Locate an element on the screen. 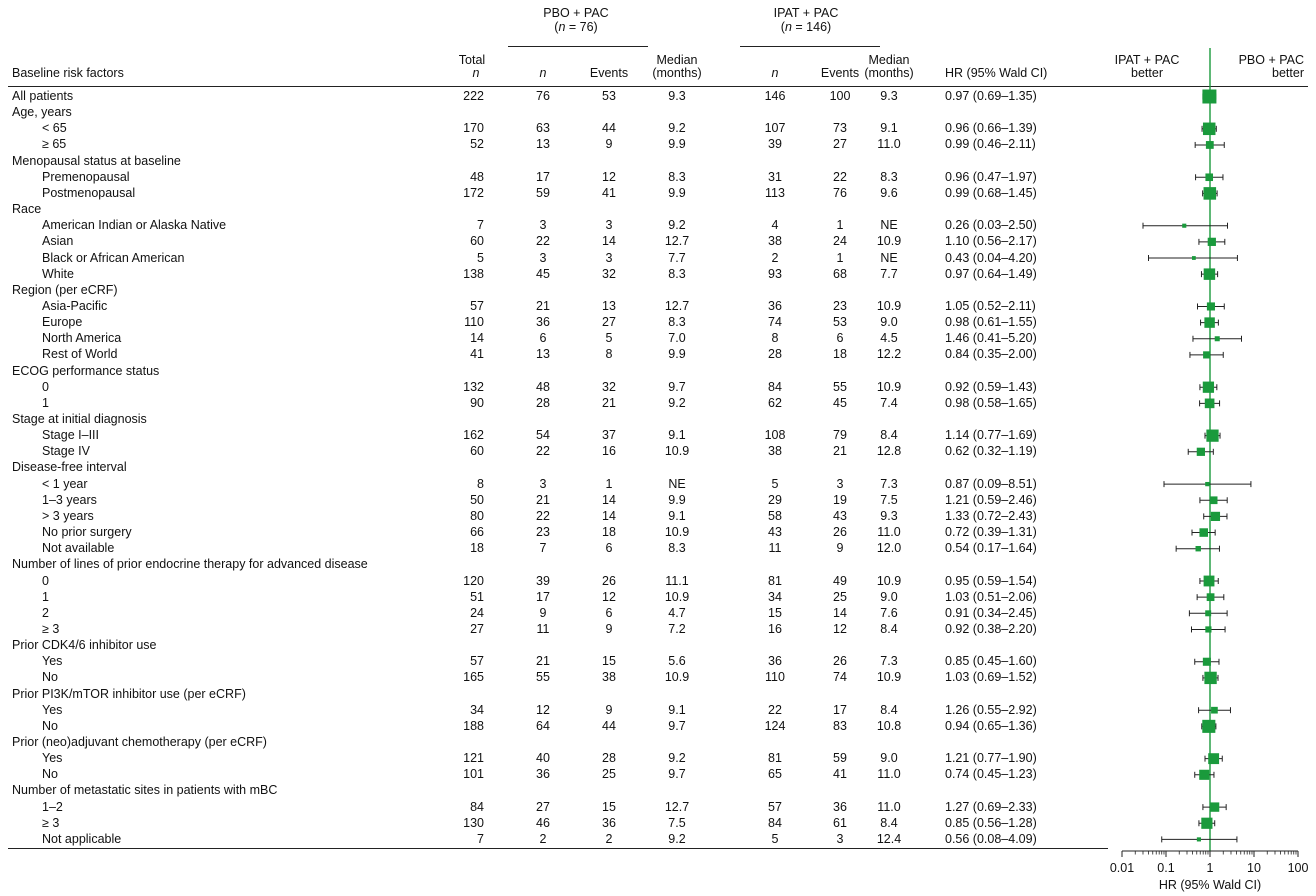 The height and width of the screenshot is (896, 1316). cell-total: 5 is located at coordinates (480, 257).